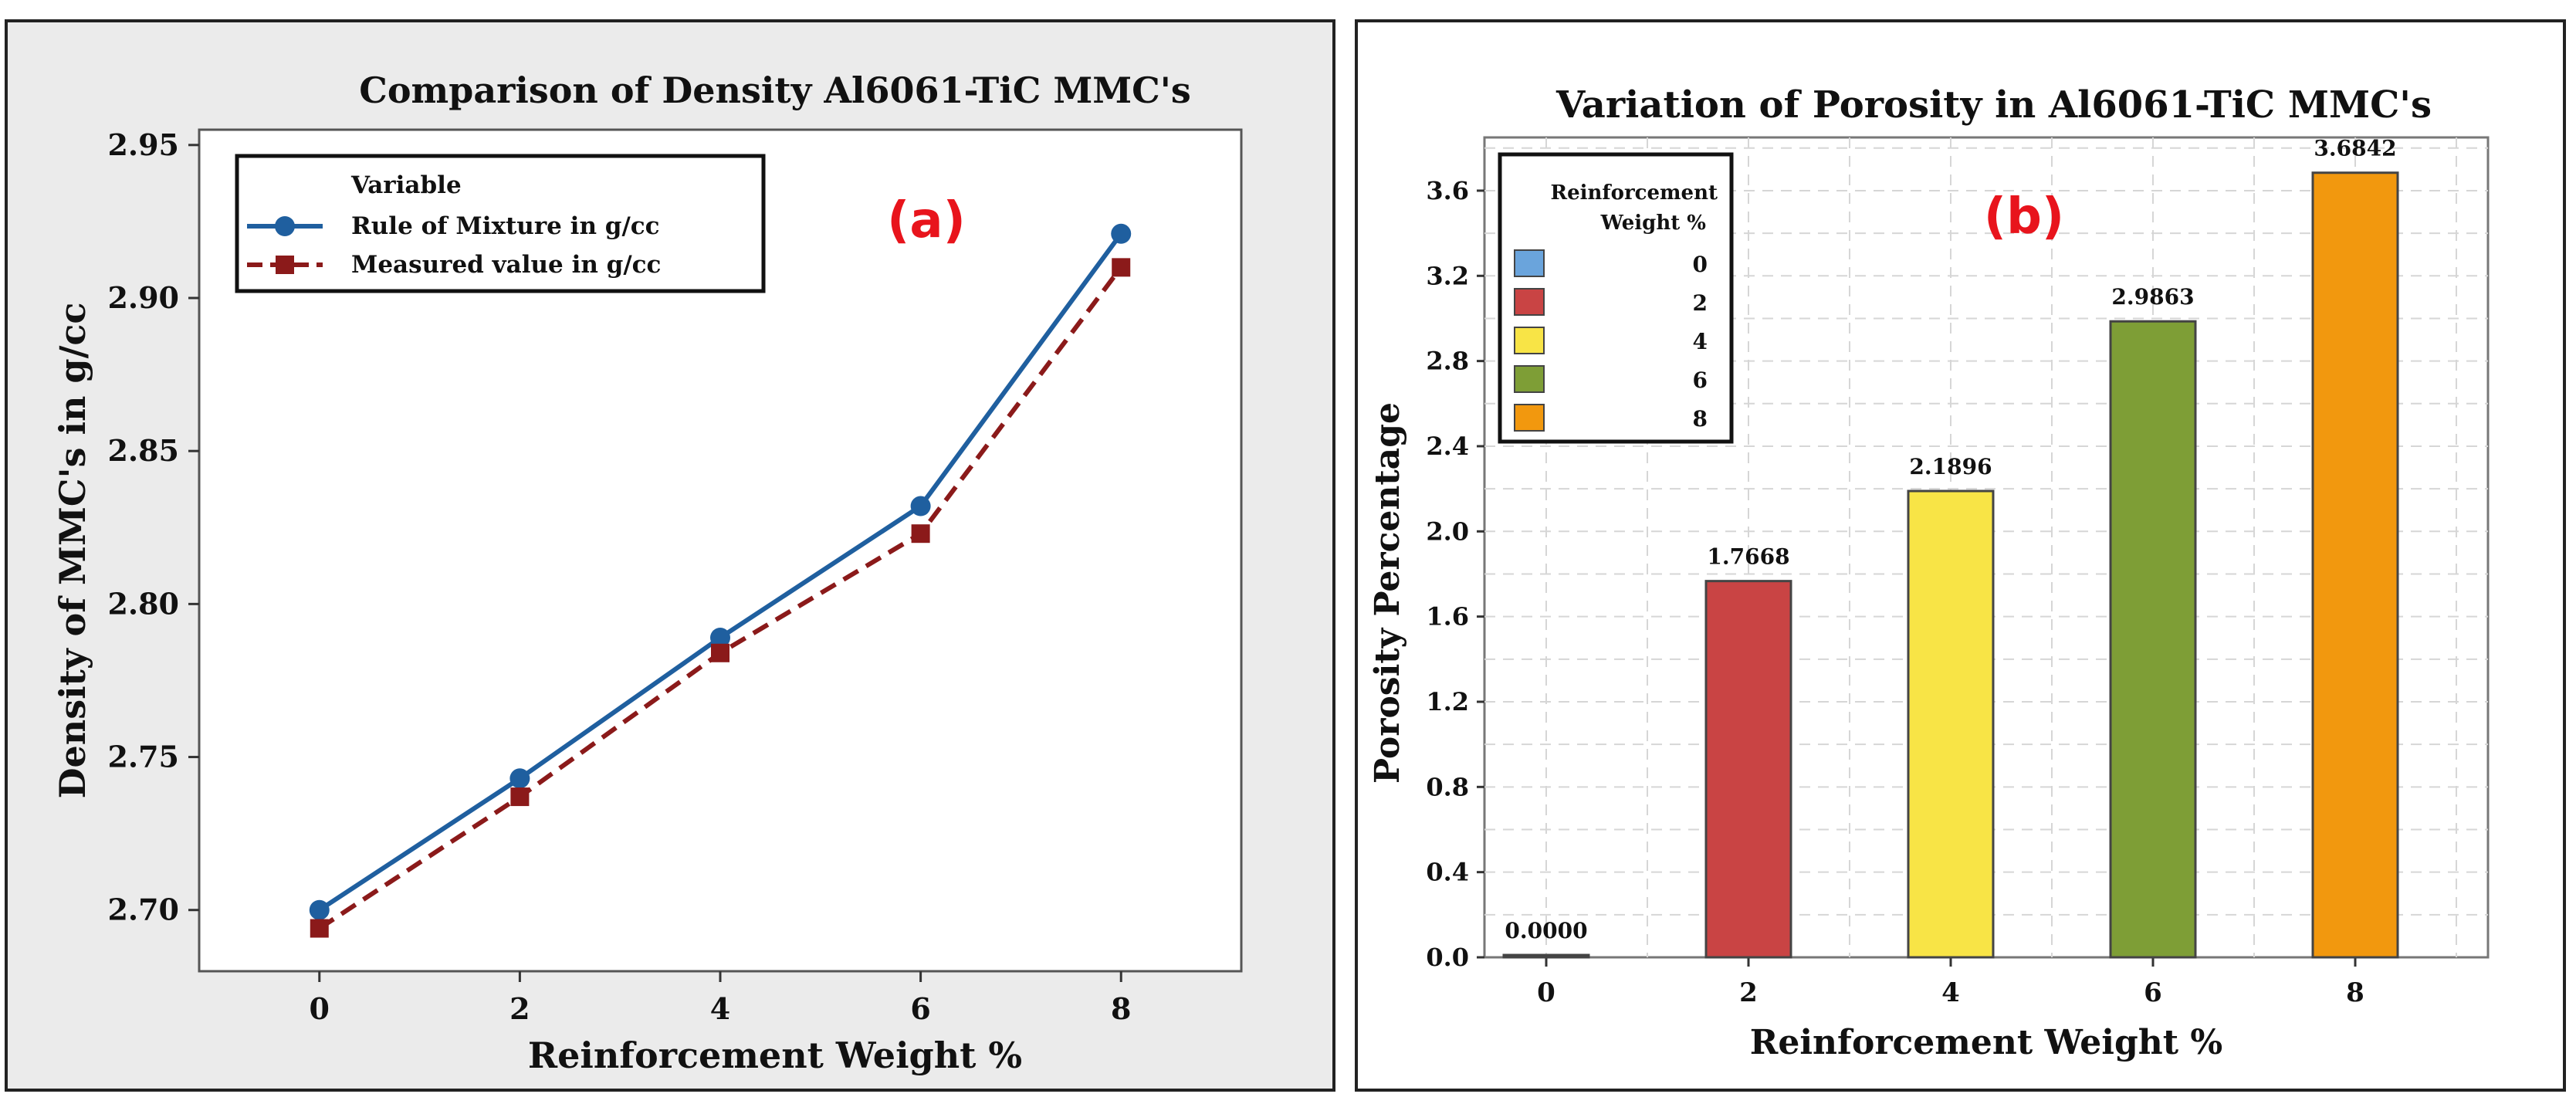 The image size is (2576, 1104). What do you see at coordinates (1634, 193) in the screenshot?
I see `panel-b-legend-title-1: Reinforcement` at bounding box center [1634, 193].